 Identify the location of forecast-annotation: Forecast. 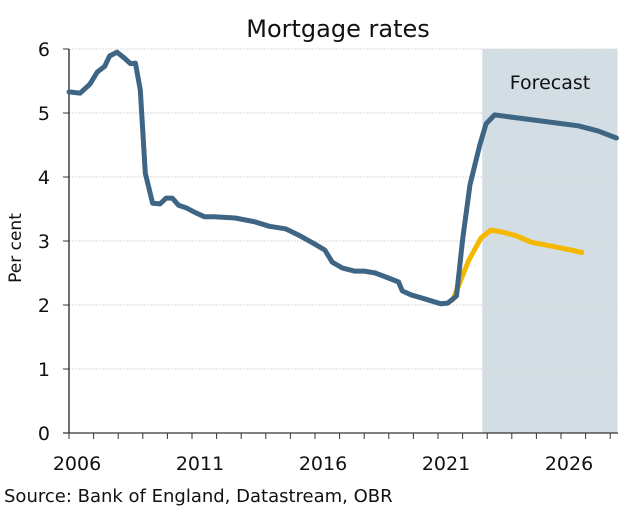
(550, 83).